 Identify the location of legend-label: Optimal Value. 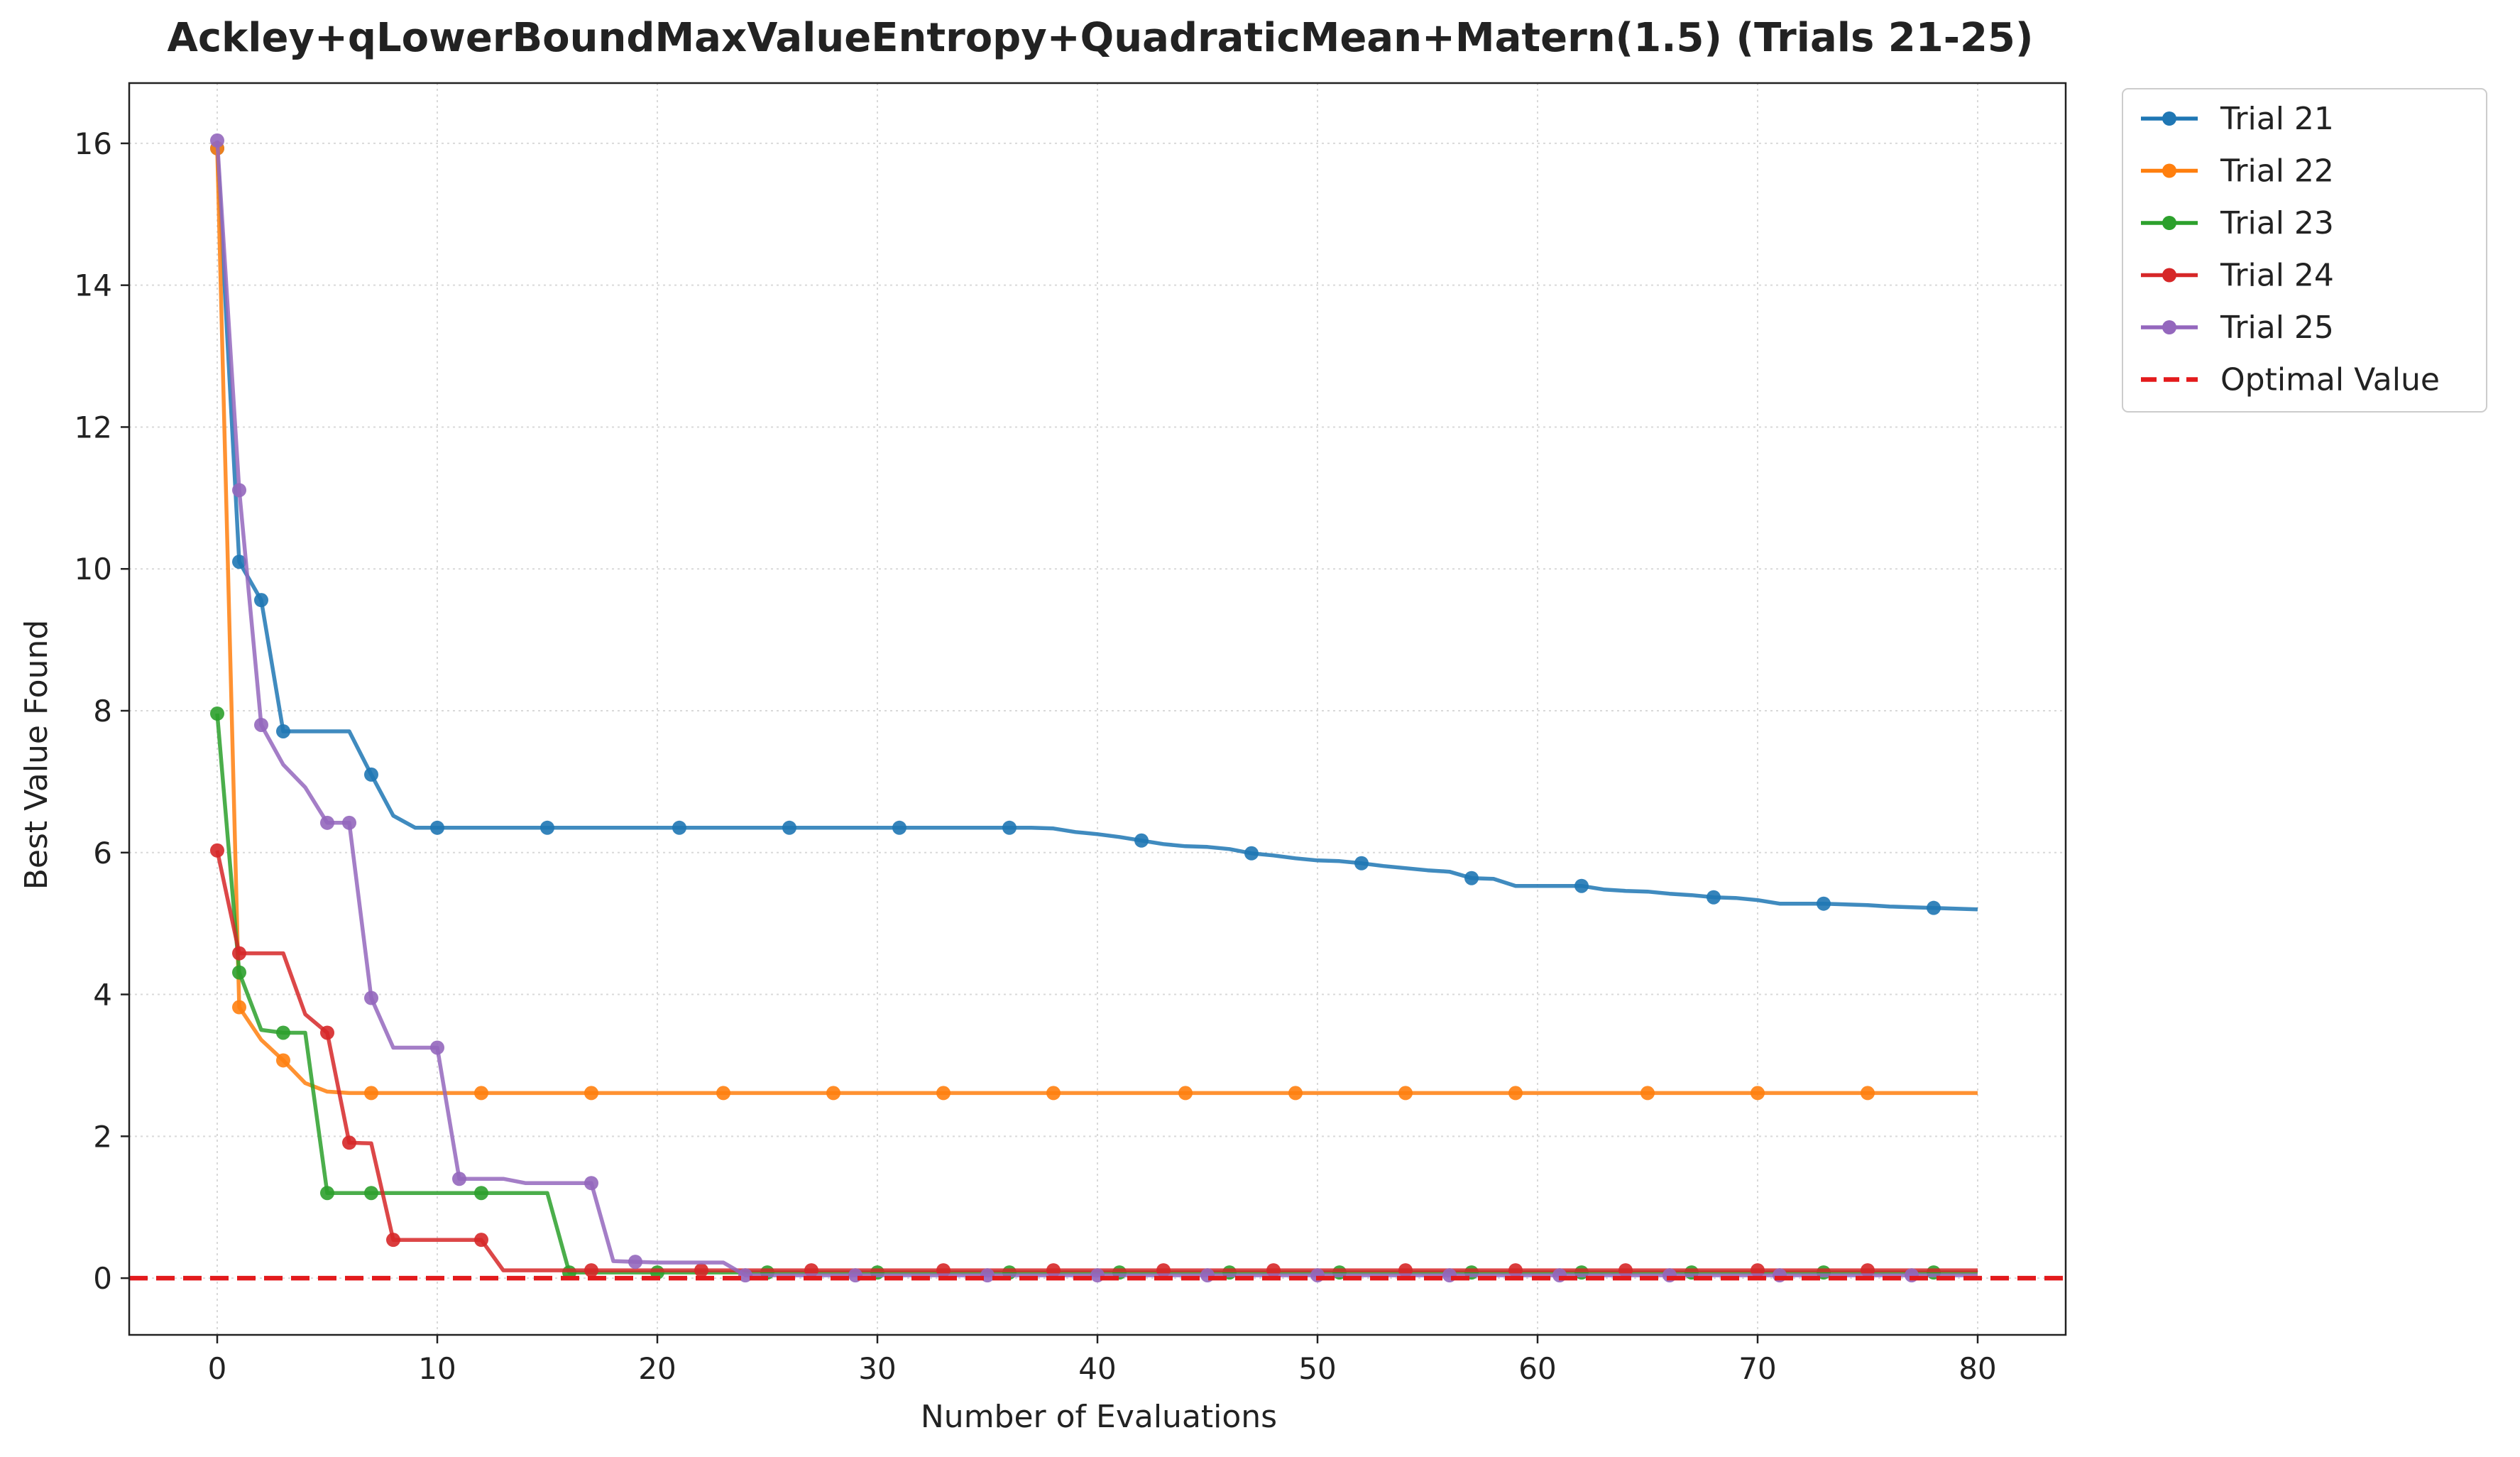
(2330, 380).